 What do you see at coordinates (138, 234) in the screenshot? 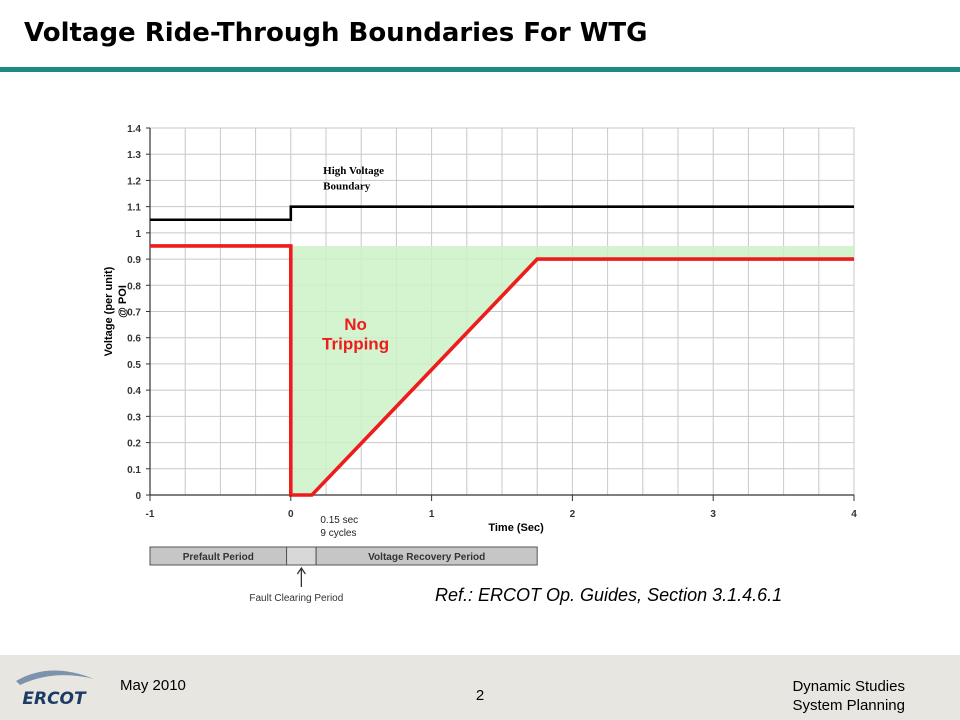
I see `y-tick-label: 1` at bounding box center [138, 234].